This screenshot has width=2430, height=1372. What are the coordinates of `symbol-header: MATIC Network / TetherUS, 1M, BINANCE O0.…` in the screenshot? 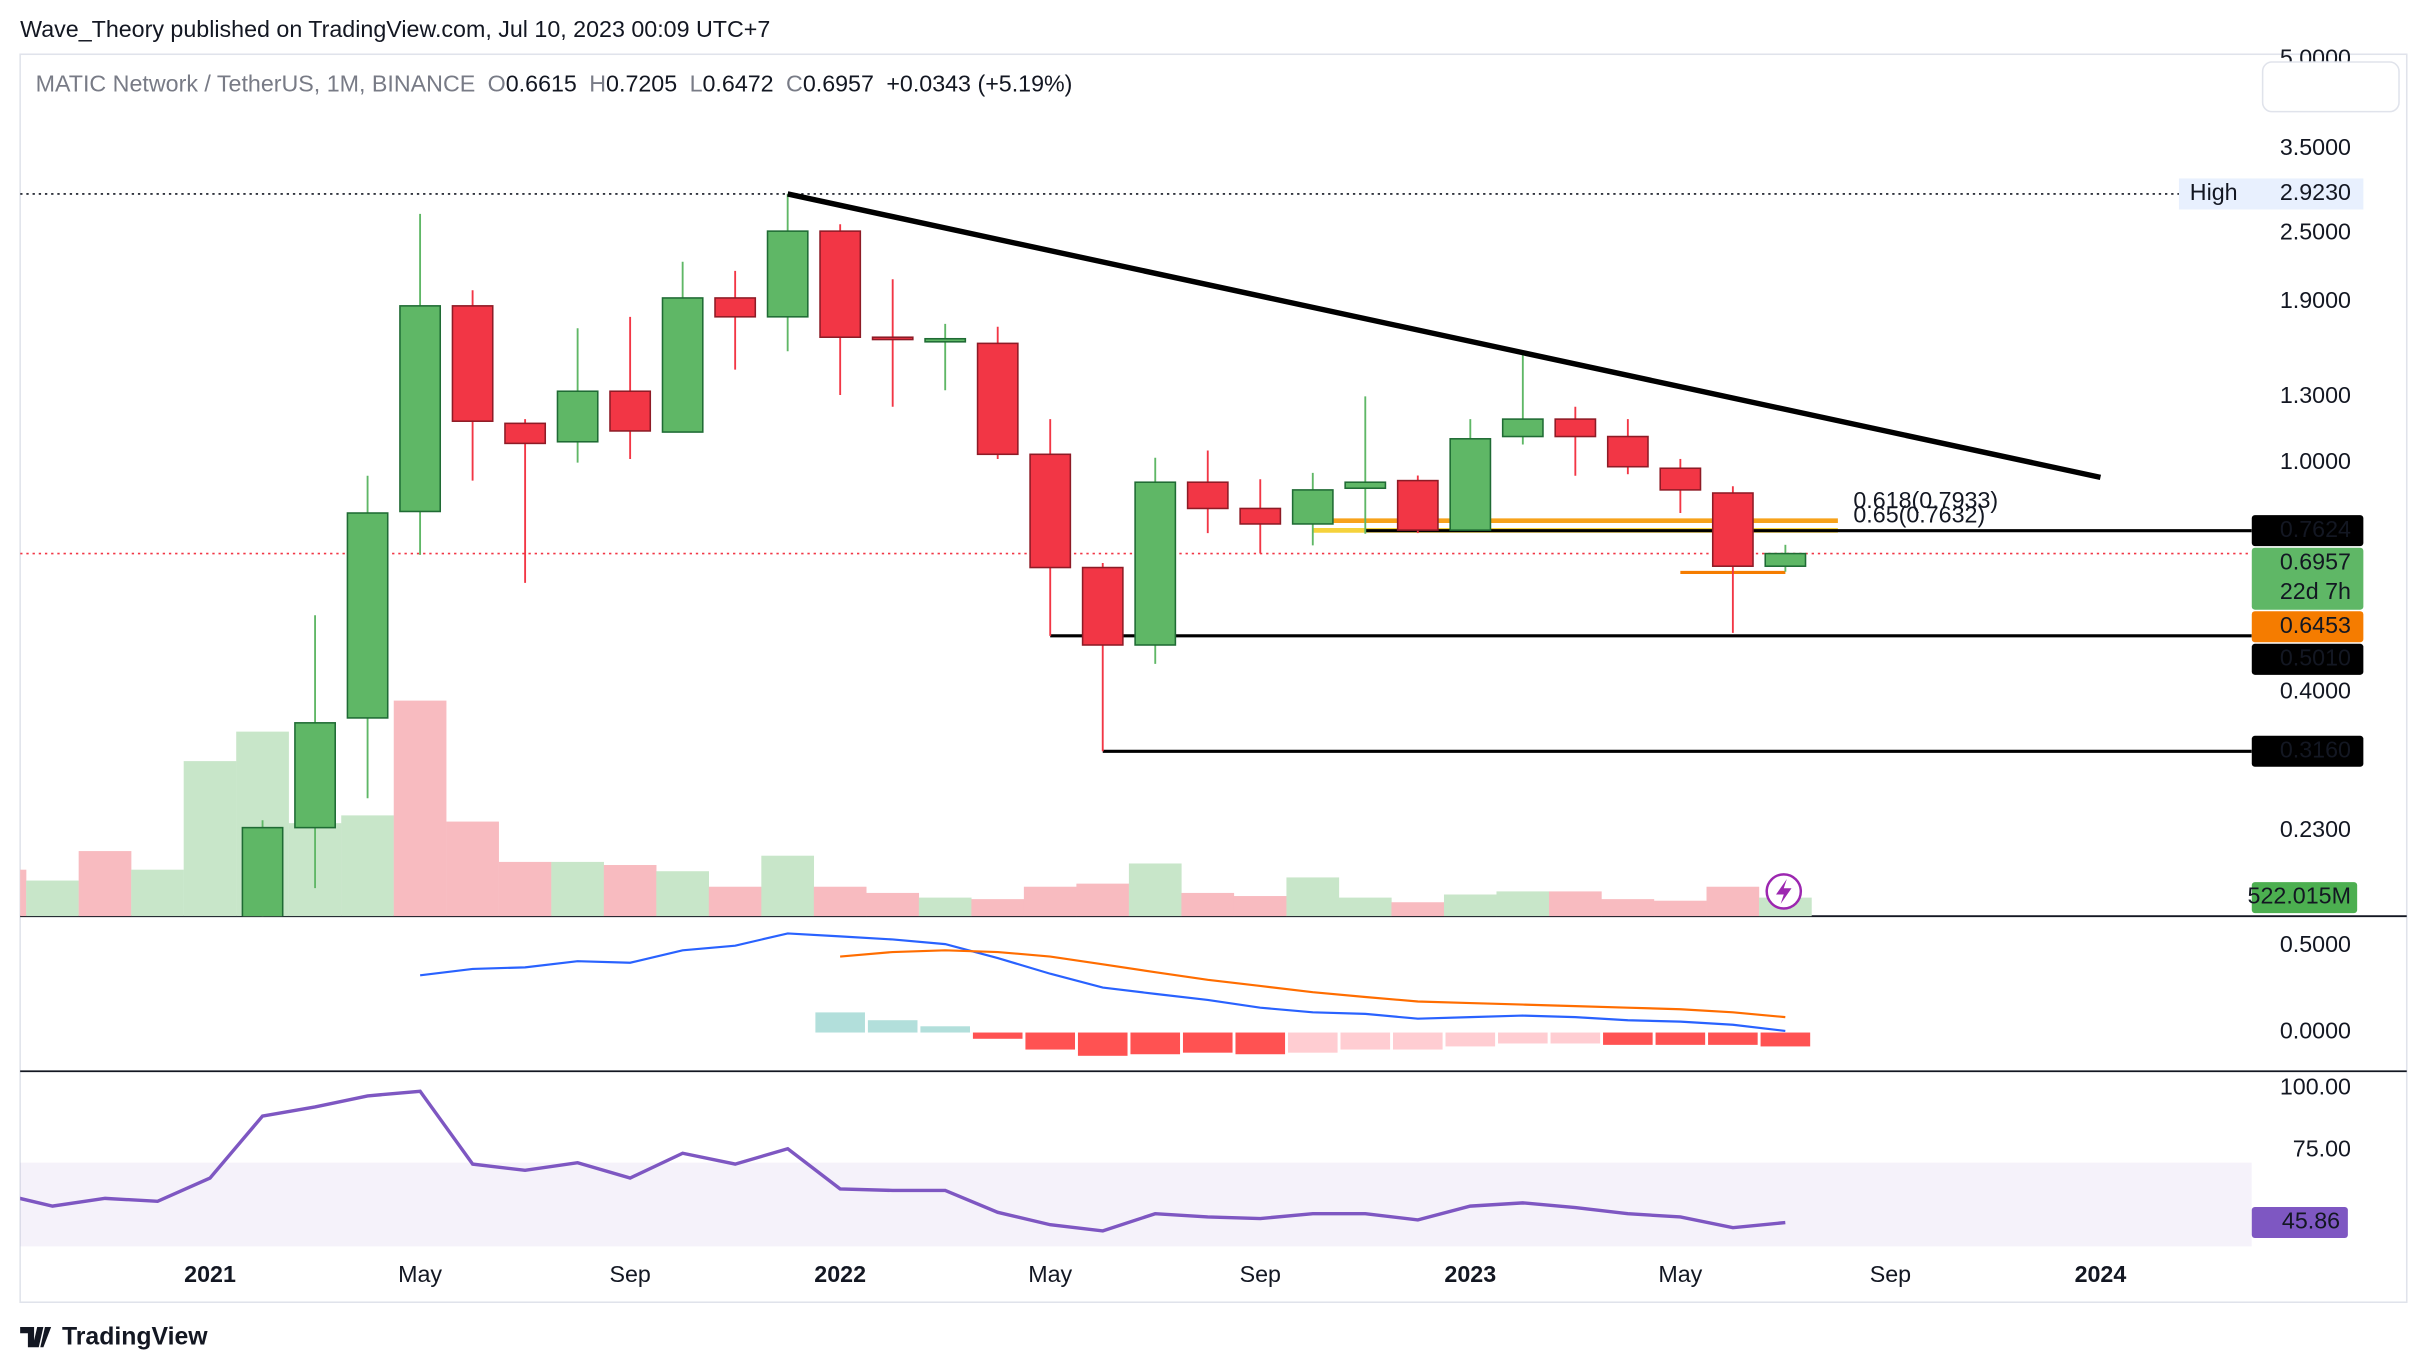 It's located at (554, 83).